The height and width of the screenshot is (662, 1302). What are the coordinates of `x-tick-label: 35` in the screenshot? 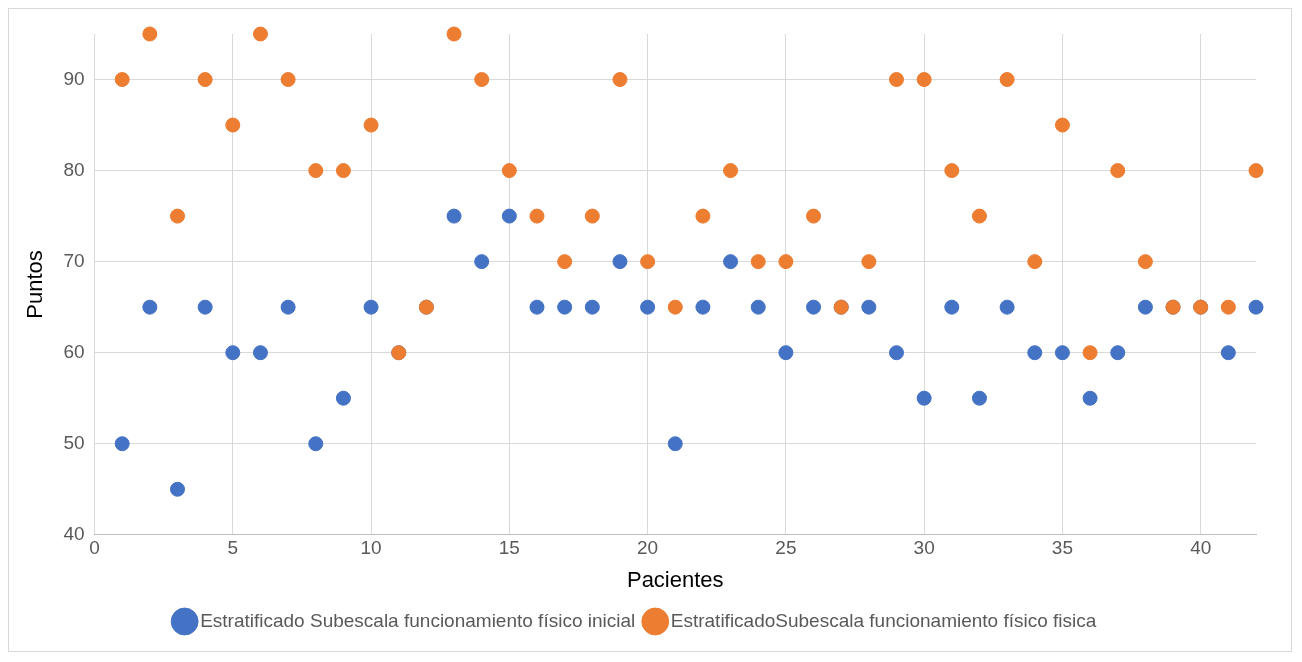 It's located at (1062, 548).